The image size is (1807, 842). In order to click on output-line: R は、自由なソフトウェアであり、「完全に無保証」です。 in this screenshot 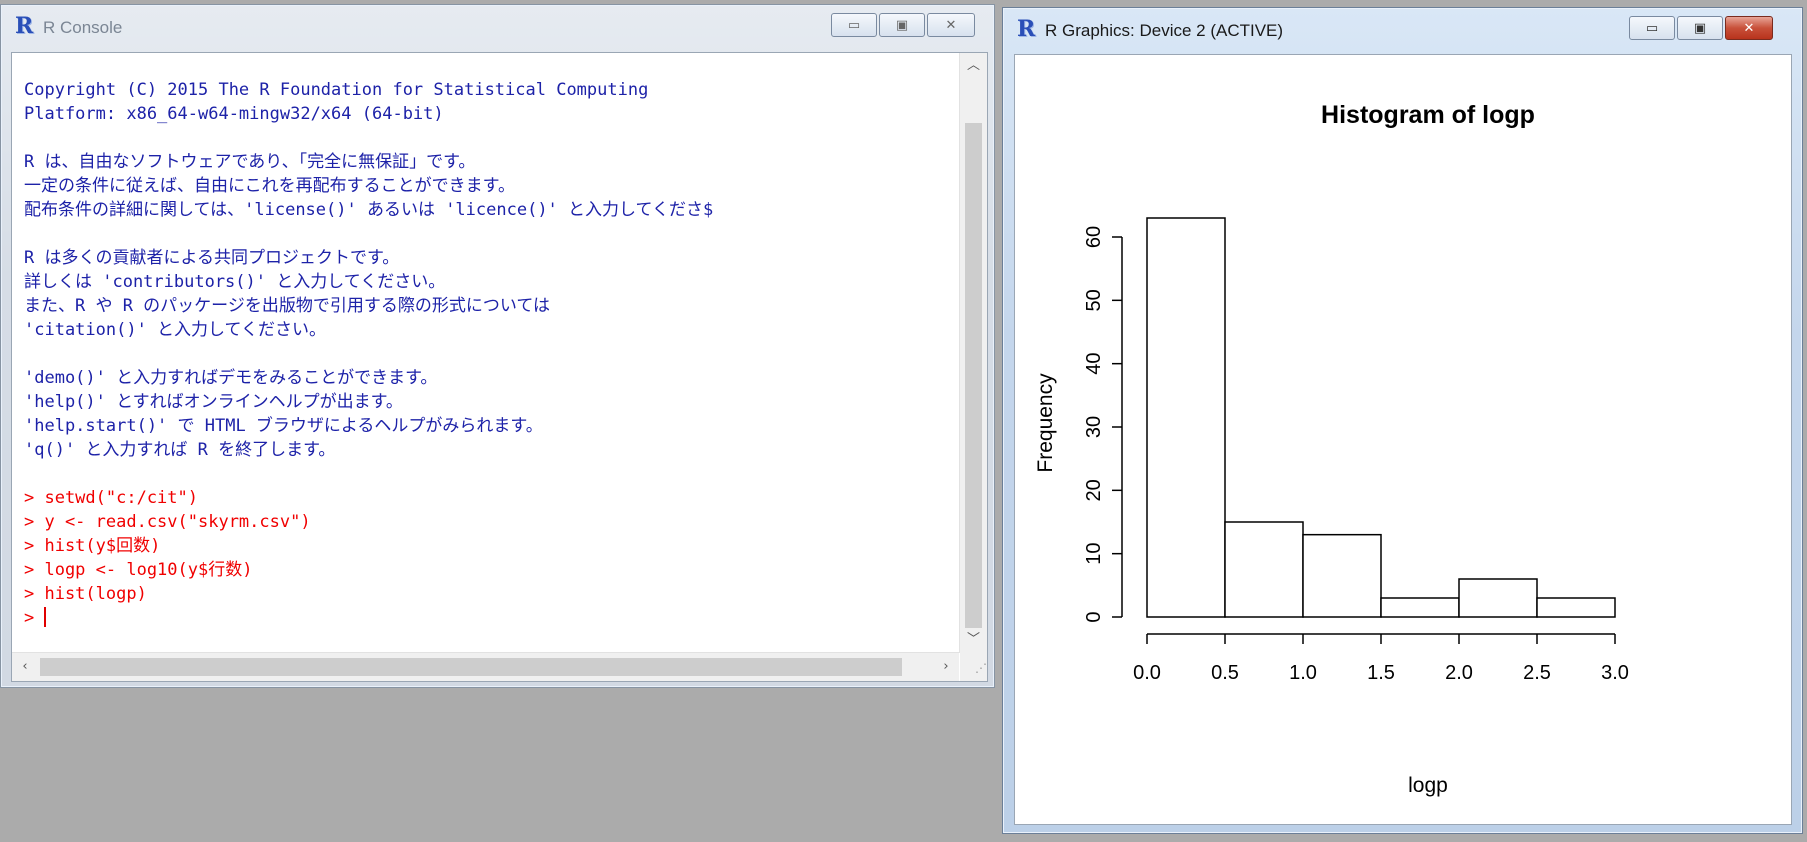, I will do `click(250, 162)`.